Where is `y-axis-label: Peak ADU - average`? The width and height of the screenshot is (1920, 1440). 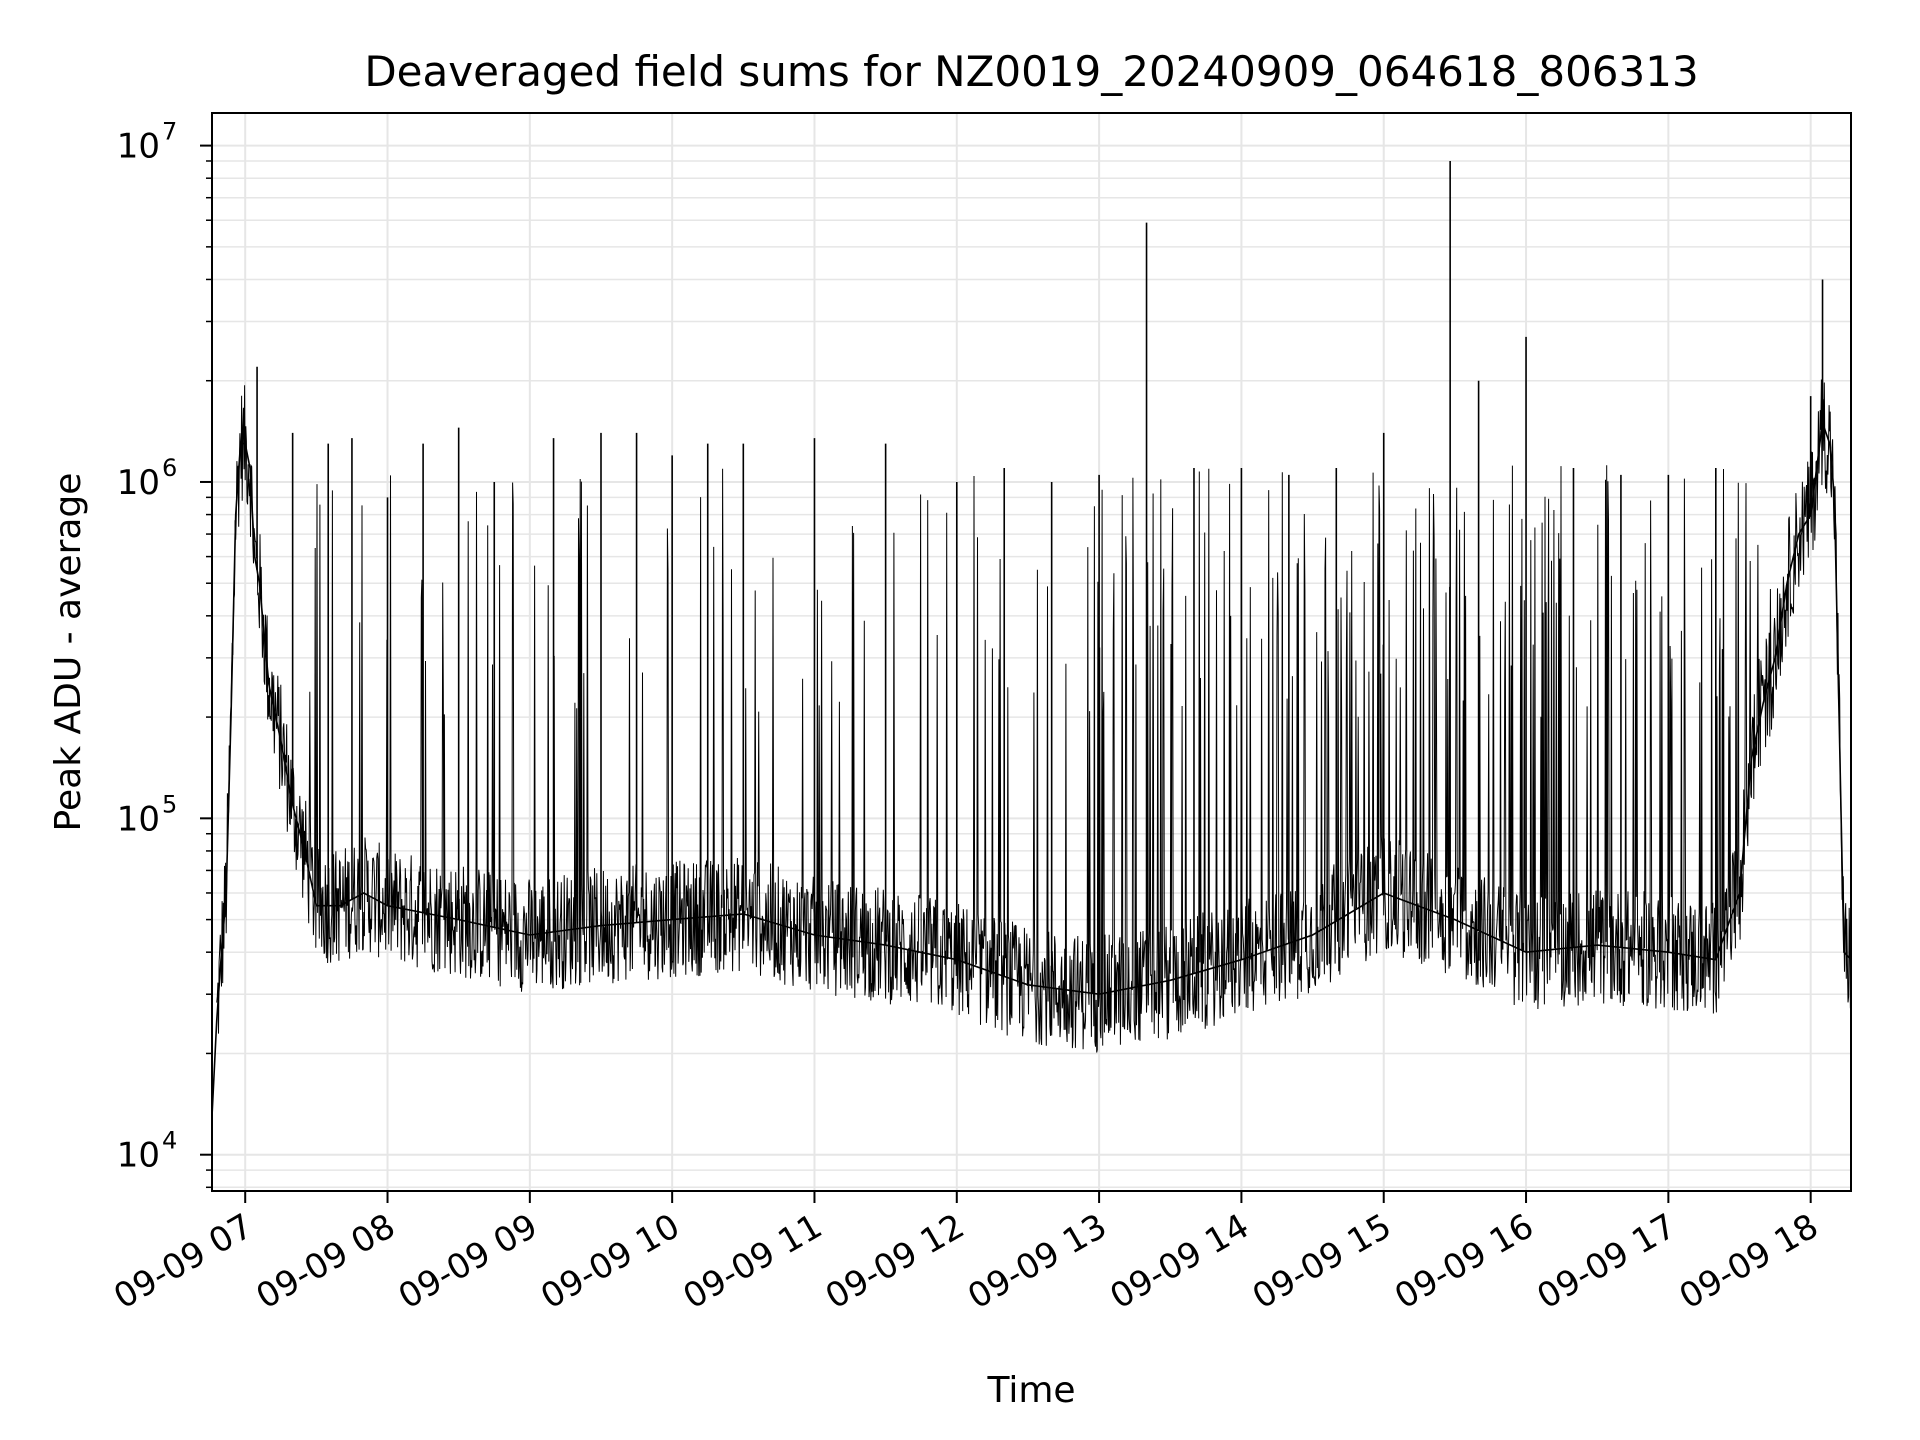 y-axis-label: Peak ADU - average is located at coordinates (68, 652).